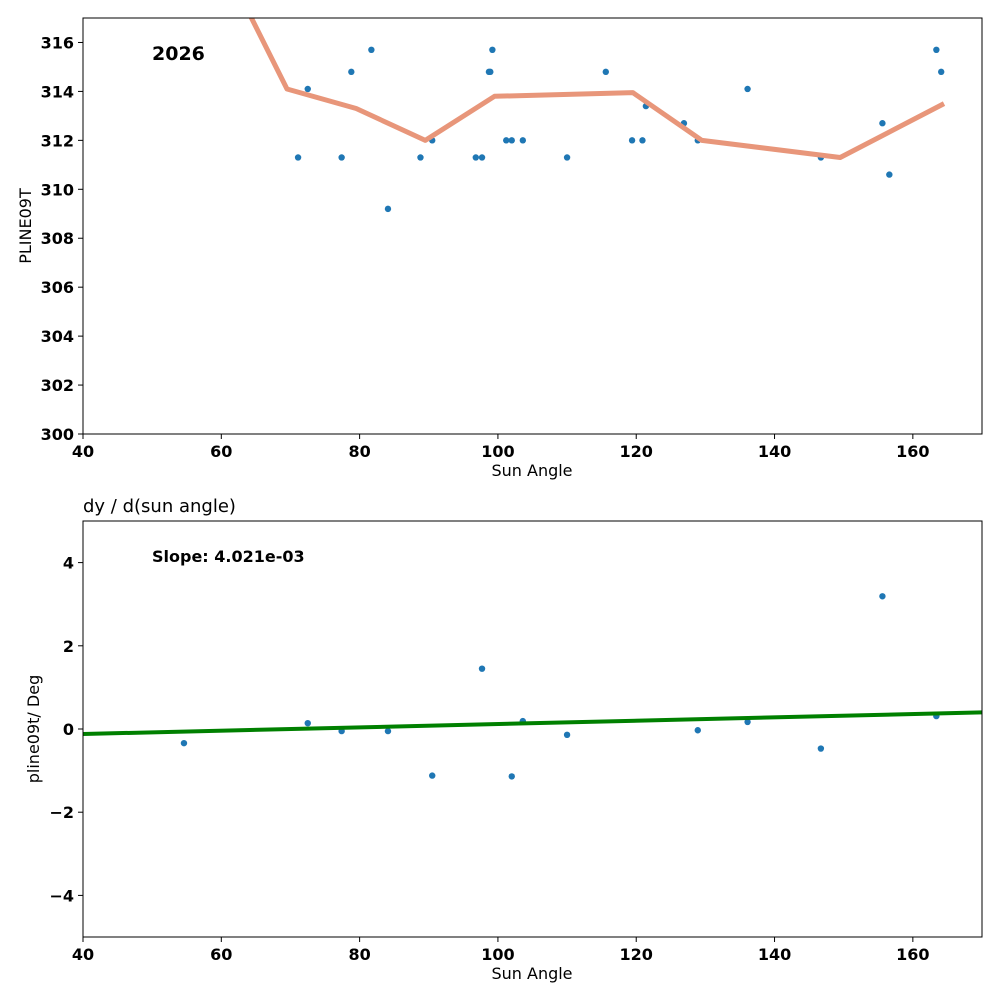 Image resolution: width=1000 pixels, height=1004 pixels. I want to click on y-tick-label-top: 308, so click(57, 238).